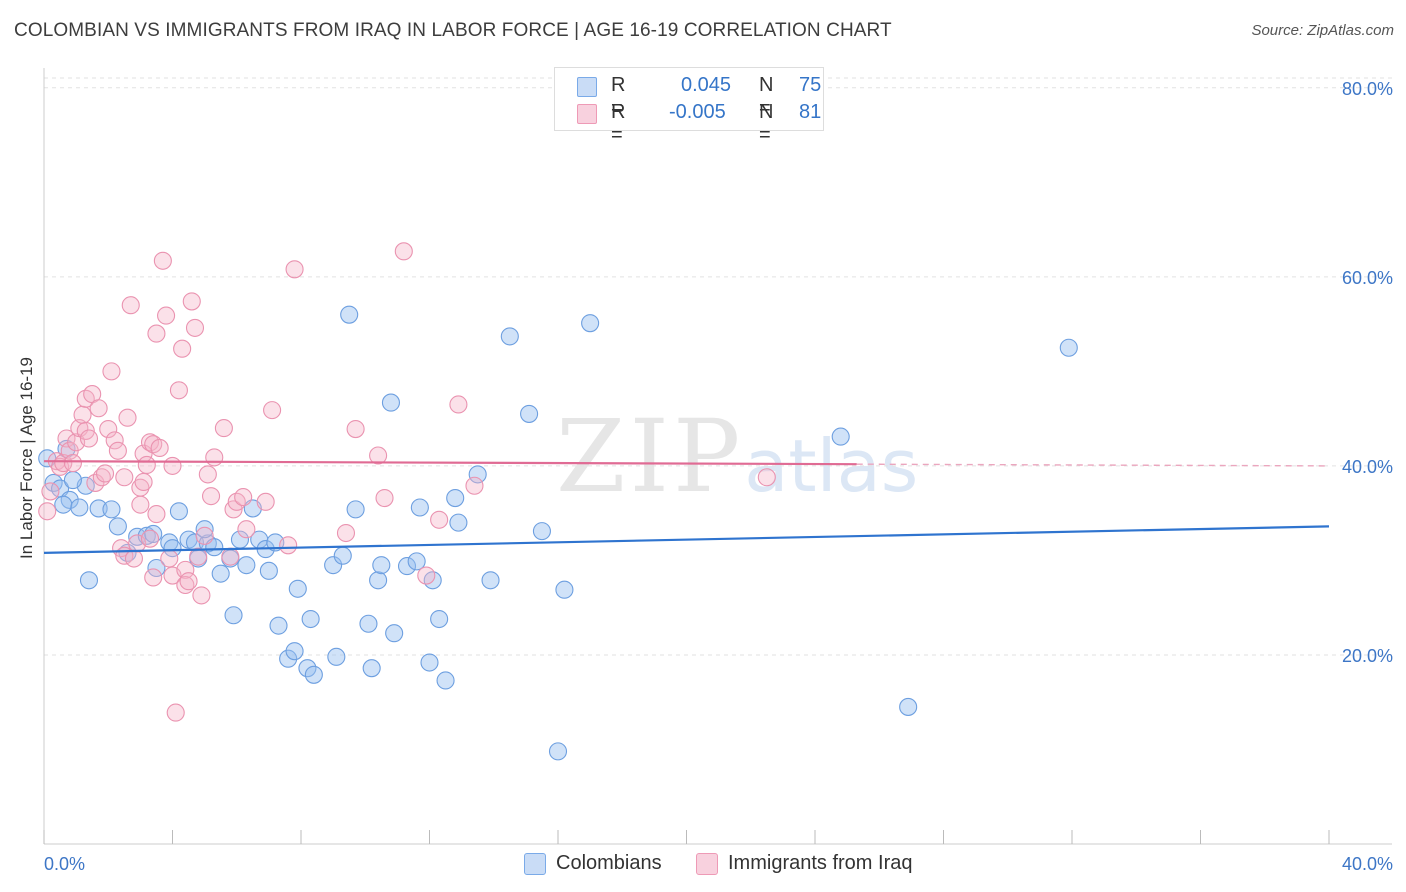 The height and width of the screenshot is (892, 1406). Describe the element at coordinates (1367, 89) in the screenshot. I see `y-tick-label: 80.0%` at that location.